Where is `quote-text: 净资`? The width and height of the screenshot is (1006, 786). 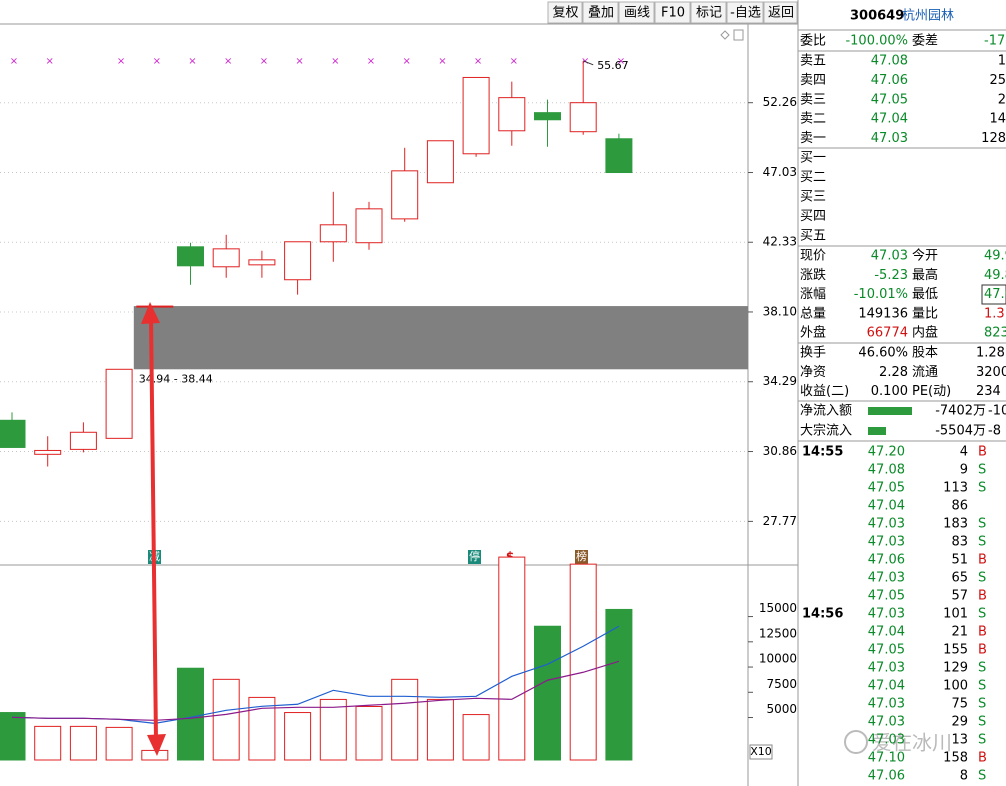
quote-text: 净资 is located at coordinates (813, 372).